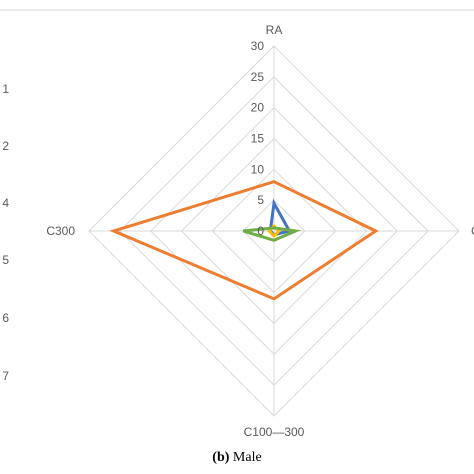 This screenshot has width=474, height=474. Describe the element at coordinates (274, 30) in the screenshot. I see `axis-label-0: RA` at that location.